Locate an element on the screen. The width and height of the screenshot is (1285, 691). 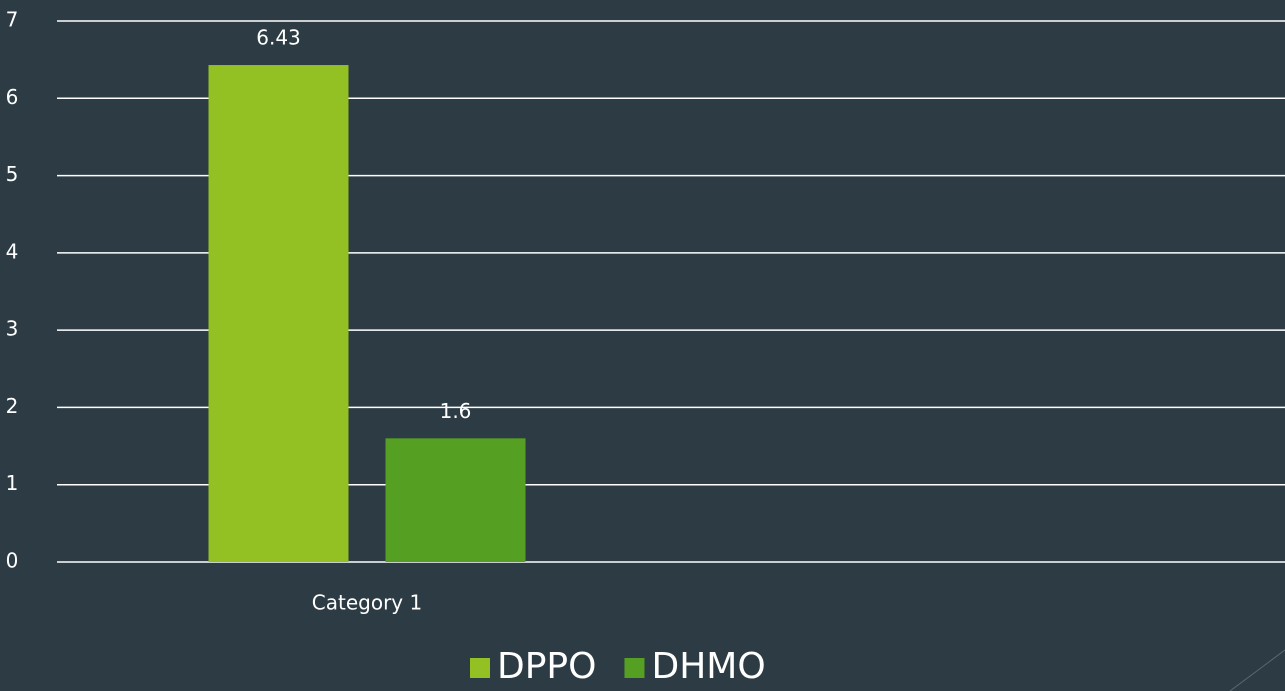
data-label: 6.43 is located at coordinates (278, 38).